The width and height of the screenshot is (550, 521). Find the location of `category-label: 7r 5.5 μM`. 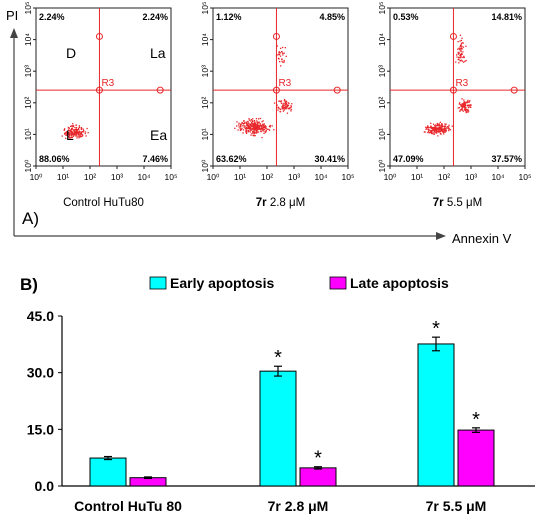

category-label: 7r 5.5 μM is located at coordinates (456, 506).